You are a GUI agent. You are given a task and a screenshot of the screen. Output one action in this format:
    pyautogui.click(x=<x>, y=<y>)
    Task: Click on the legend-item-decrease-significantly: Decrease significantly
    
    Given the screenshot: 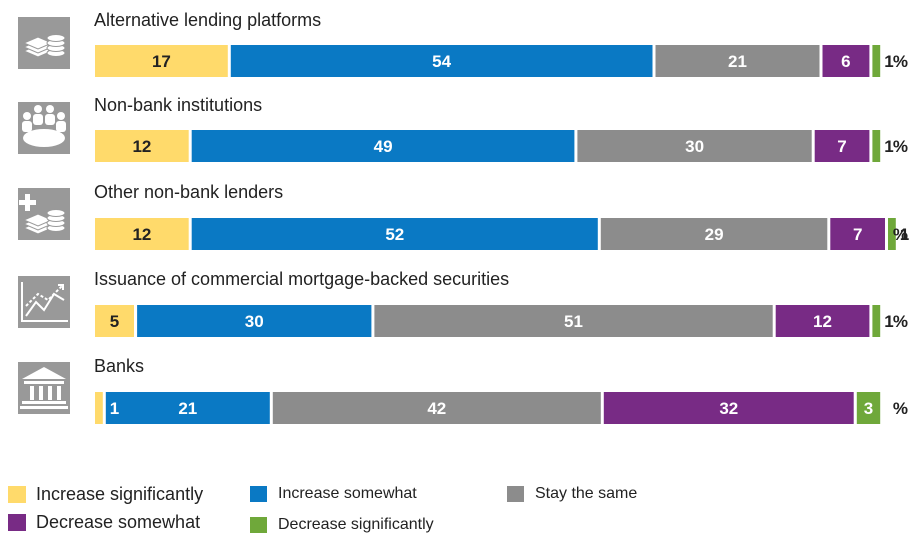 What is the action you would take?
    pyautogui.click(x=342, y=525)
    